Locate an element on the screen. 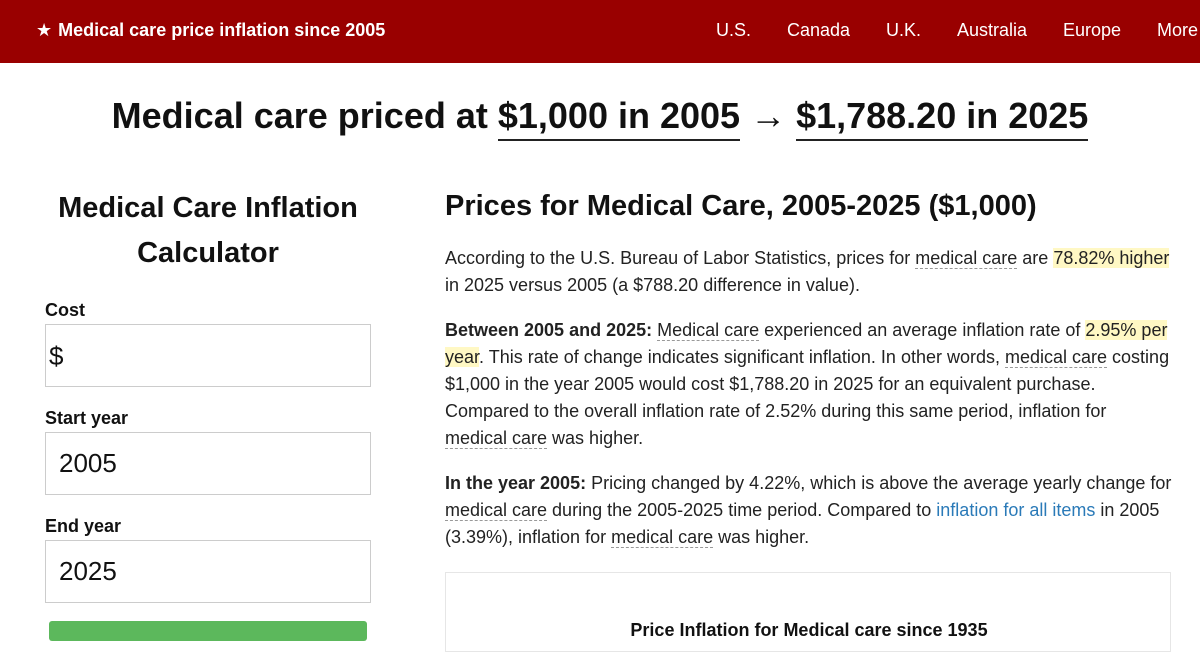  headline-start-value: $1,000 in 2005 is located at coordinates (619, 118).